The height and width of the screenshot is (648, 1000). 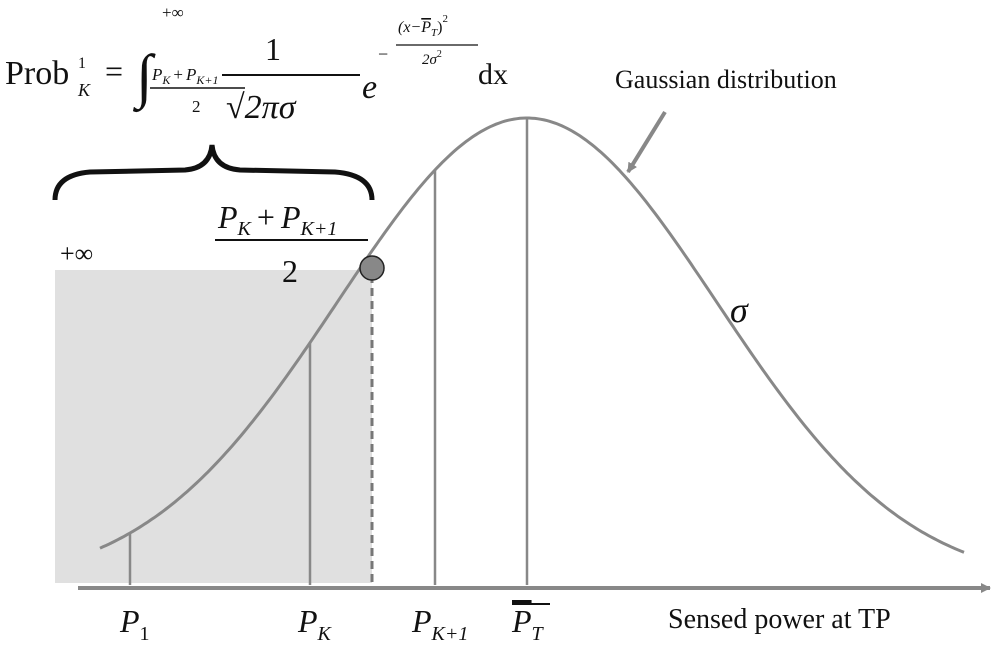 I want to click on formula-dx: dx, so click(x=493, y=74).